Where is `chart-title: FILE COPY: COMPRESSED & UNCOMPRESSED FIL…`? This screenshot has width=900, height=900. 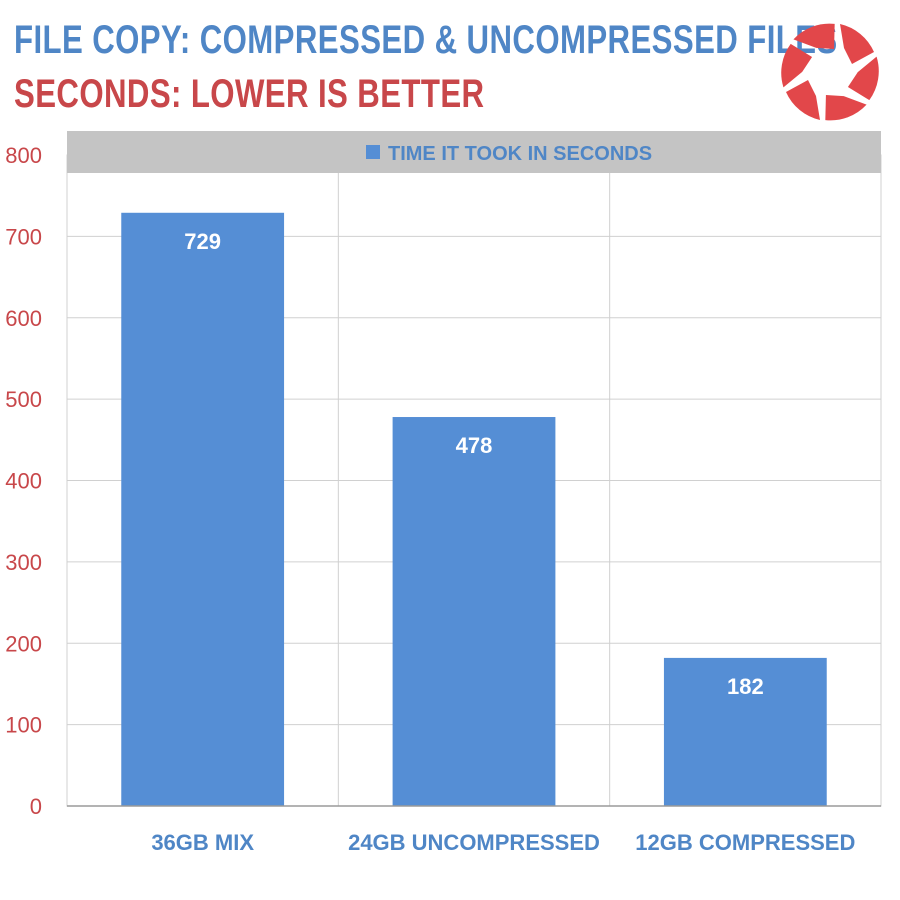
chart-title: FILE COPY: COMPRESSED & UNCOMPRESSED FIL… is located at coordinates (426, 40).